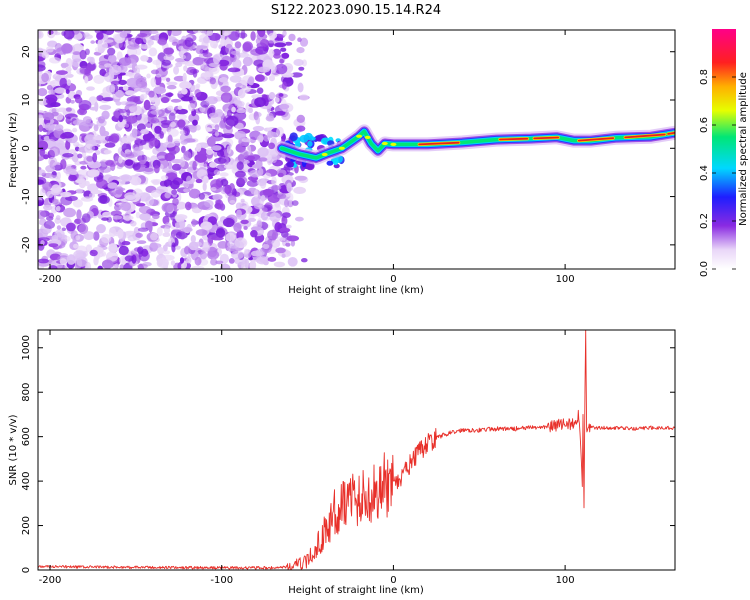 This screenshot has height=600, width=750. What do you see at coordinates (26, 570) in the screenshot?
I see `snr-y-tick-label: 0` at bounding box center [26, 570].